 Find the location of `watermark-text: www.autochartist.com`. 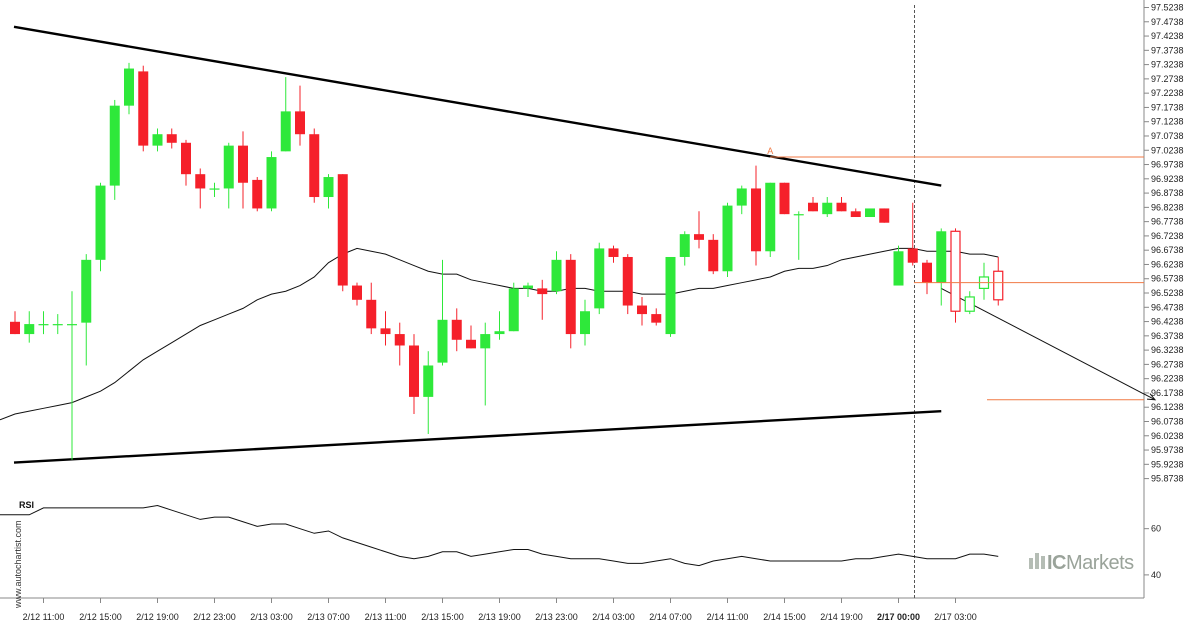

watermark-text: www.autochartist.com is located at coordinates (18, 564).